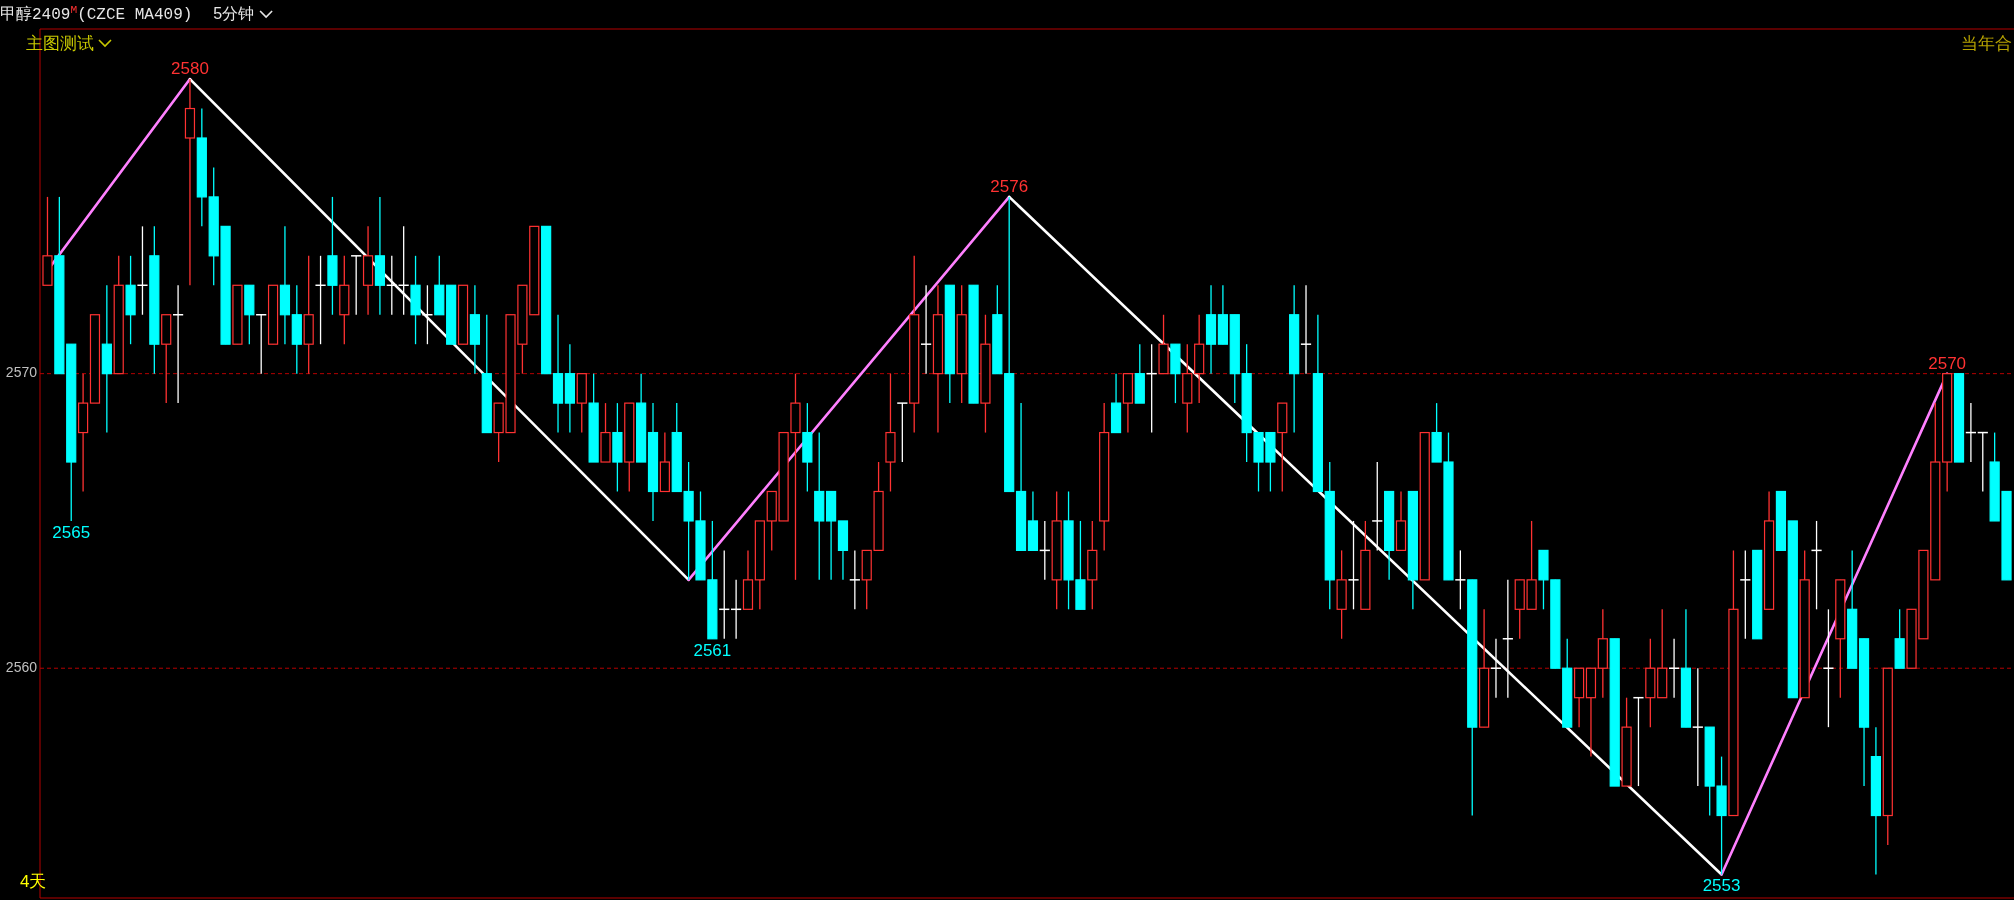 Image resolution: width=2014 pixels, height=900 pixels. Describe the element at coordinates (712, 650) in the screenshot. I see `annotation: 2561` at that location.